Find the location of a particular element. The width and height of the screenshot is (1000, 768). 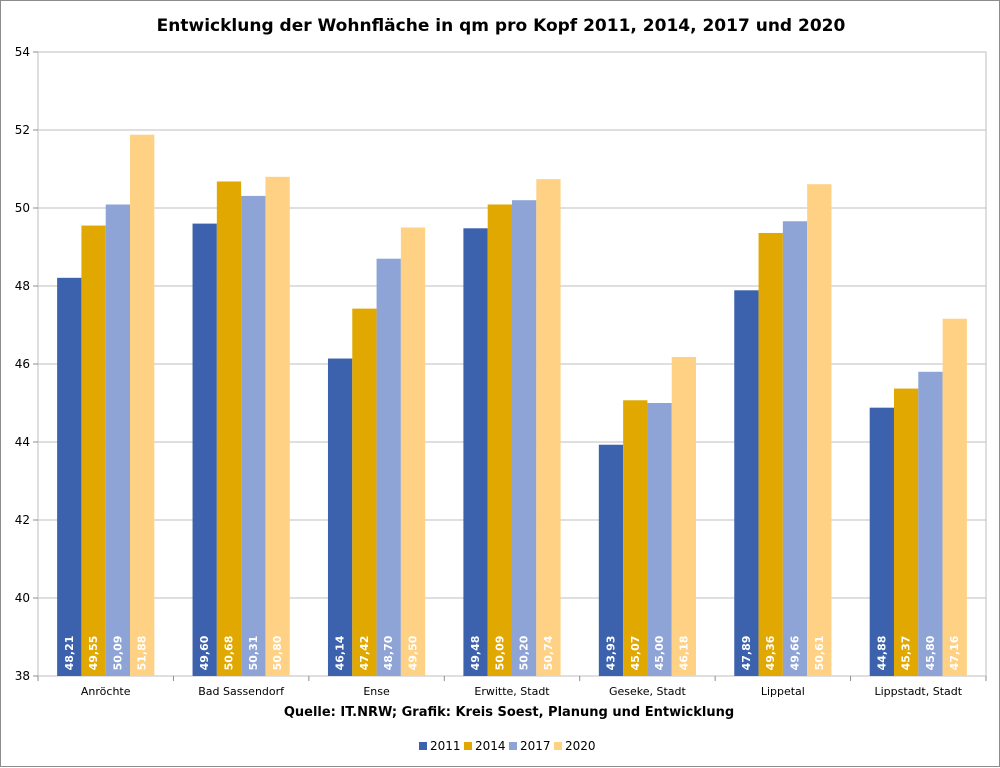

x-tick-label: Erwitte, Stadt is located at coordinates (512, 691).